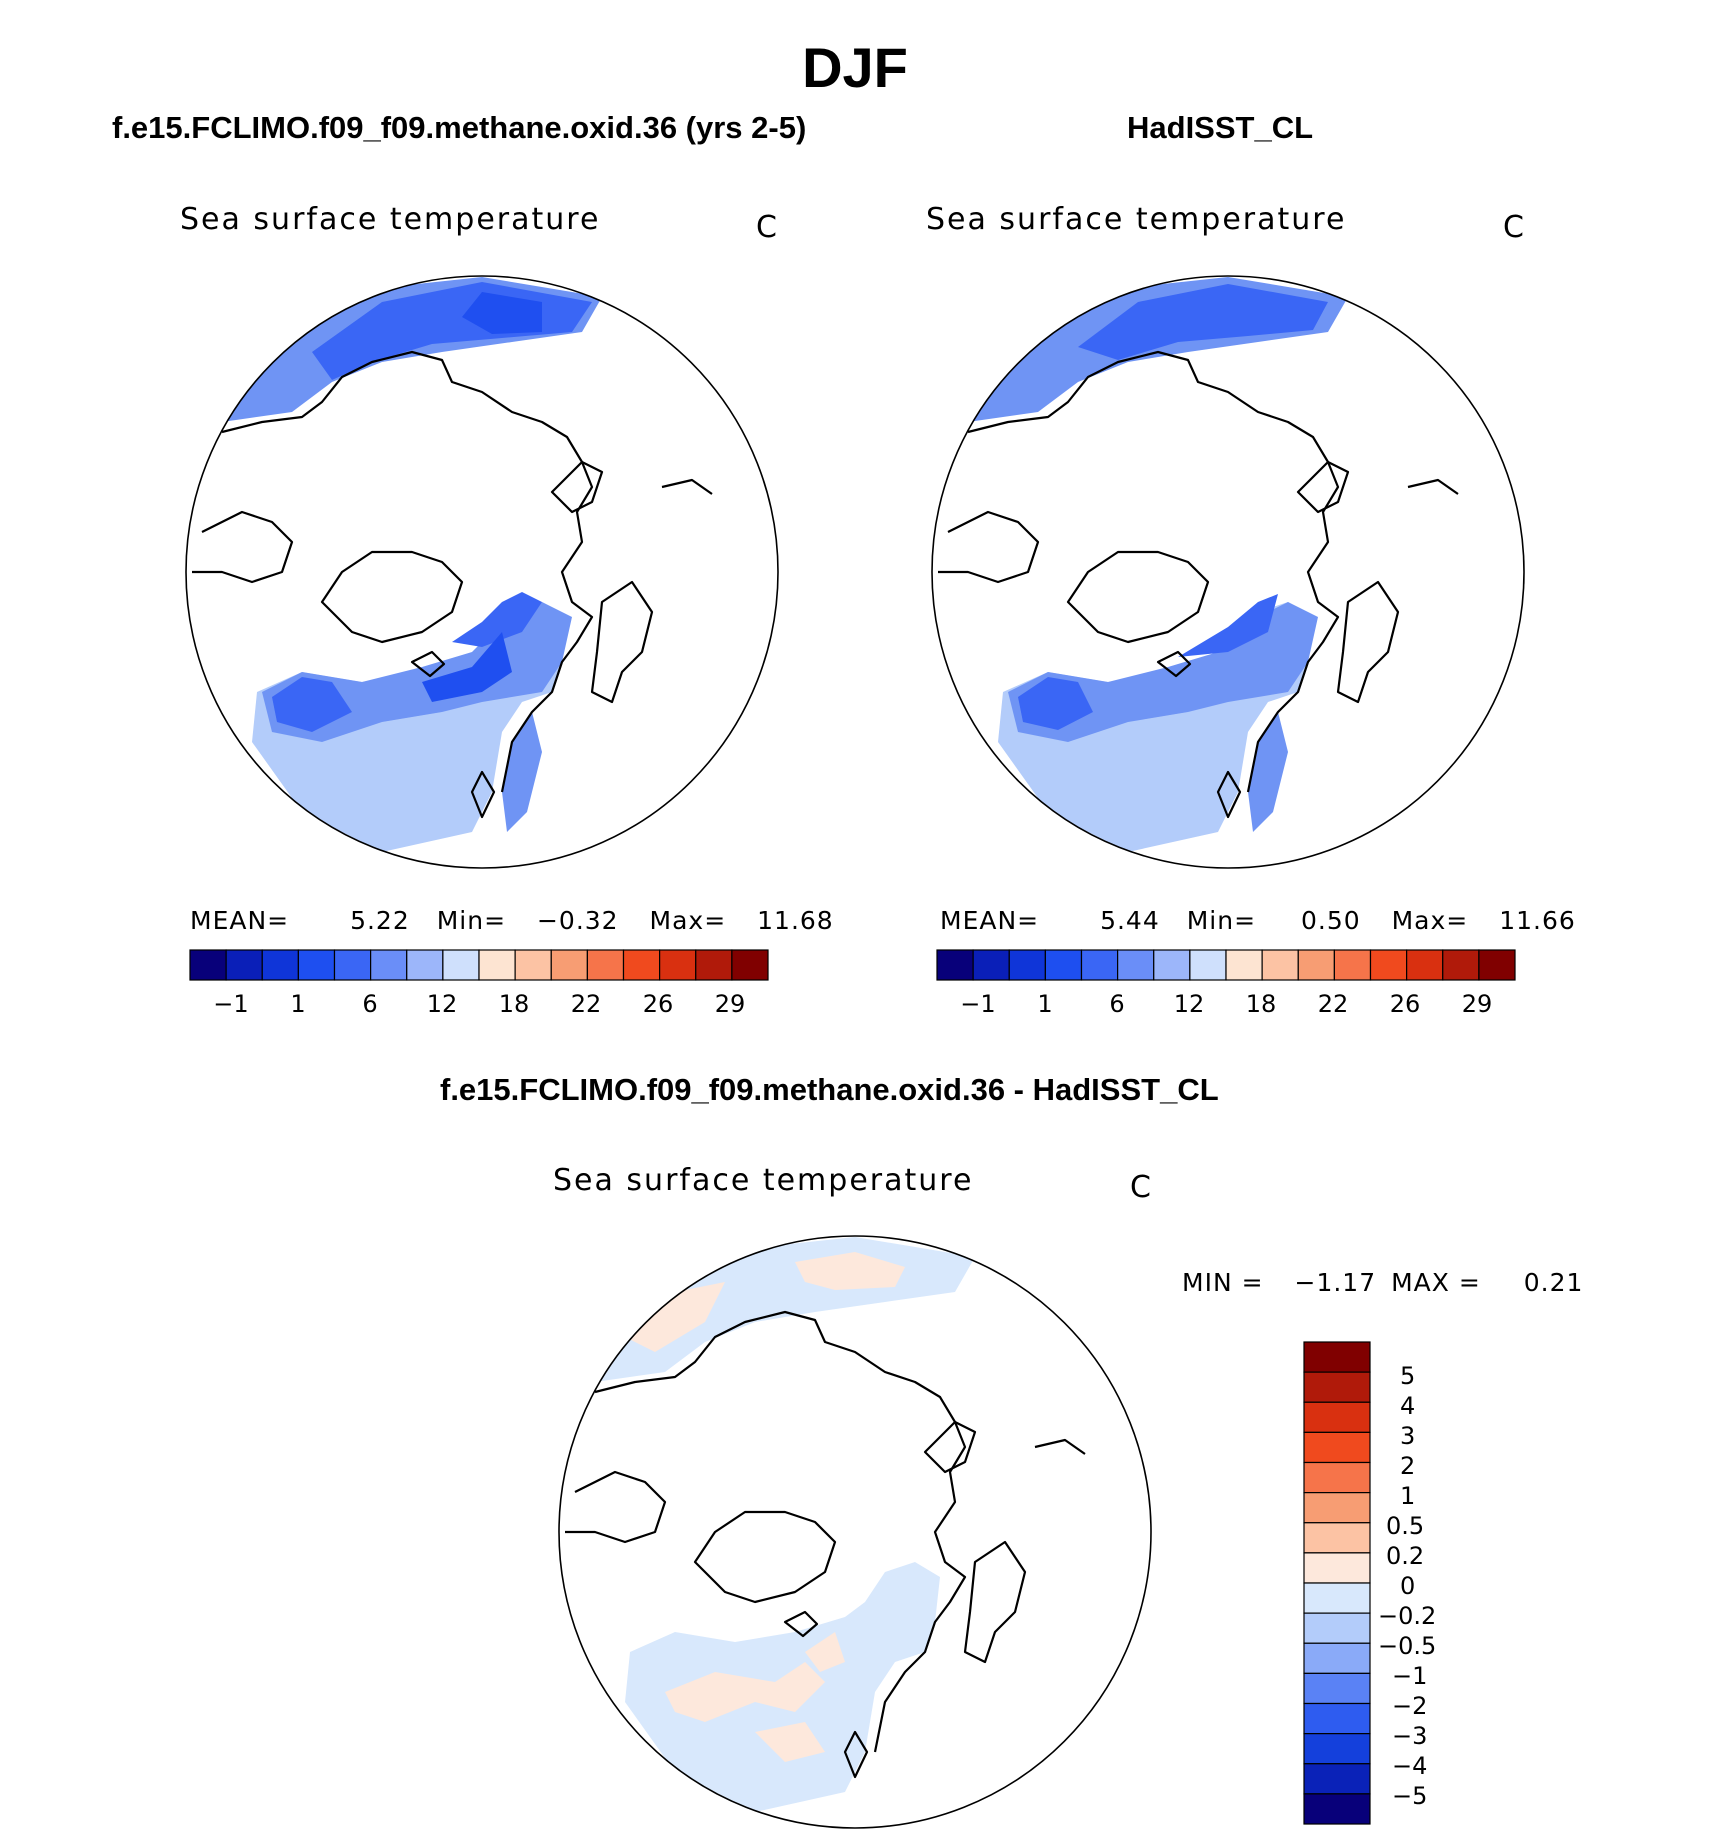 This screenshot has height=1839, width=1710. Describe the element at coordinates (795, 920) in the screenshot. I see `max-value: 11.68` at that location.